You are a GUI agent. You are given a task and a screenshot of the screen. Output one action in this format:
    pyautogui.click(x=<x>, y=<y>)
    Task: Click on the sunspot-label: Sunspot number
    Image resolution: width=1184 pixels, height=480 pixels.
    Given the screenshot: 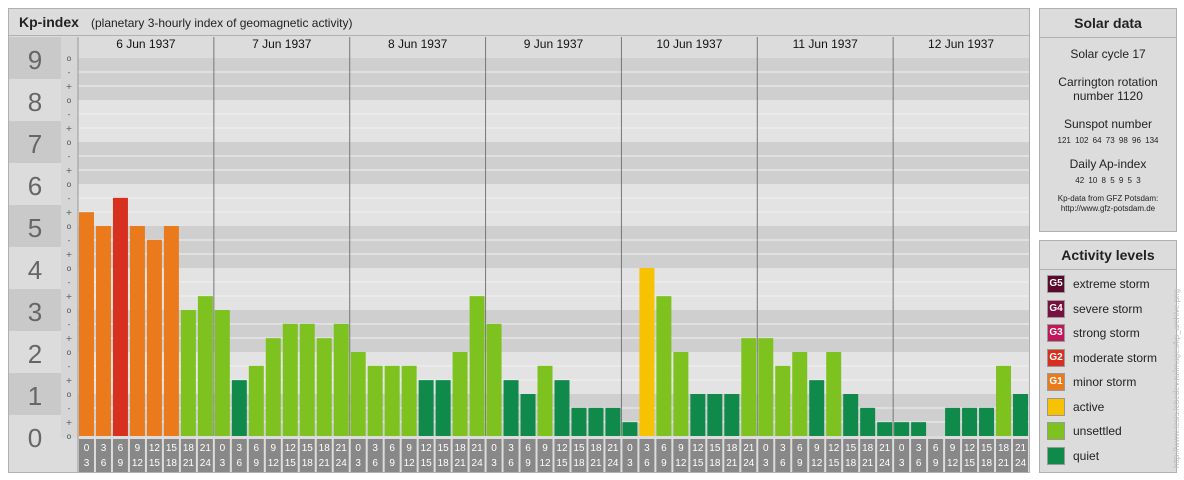 What is the action you would take?
    pyautogui.click(x=1108, y=124)
    